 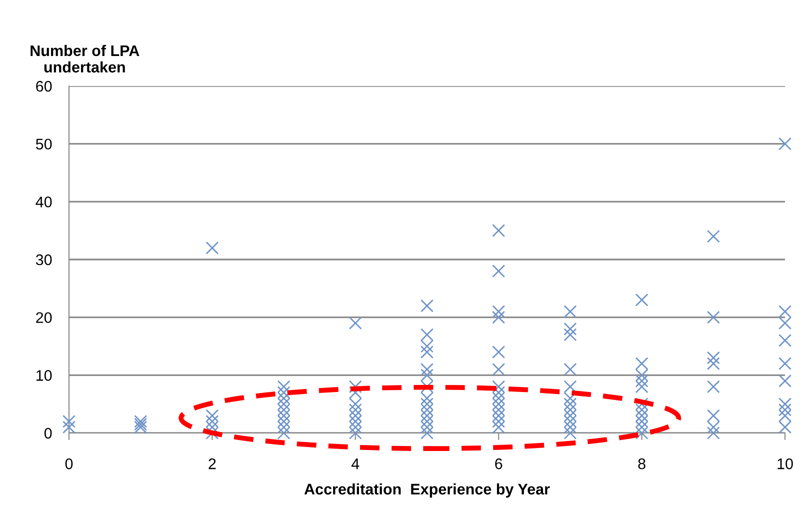 What do you see at coordinates (44, 260) in the screenshot?
I see `y-tick-label: 30` at bounding box center [44, 260].